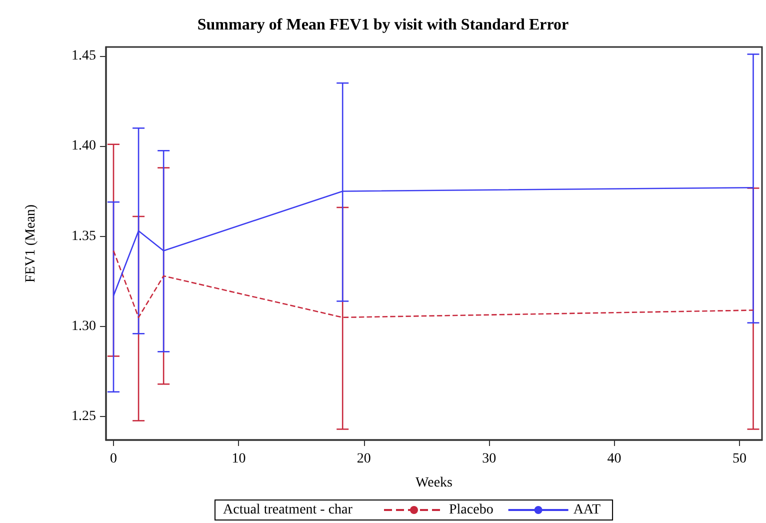  Describe the element at coordinates (363, 459) in the screenshot. I see `x-tick-label: 20` at that location.